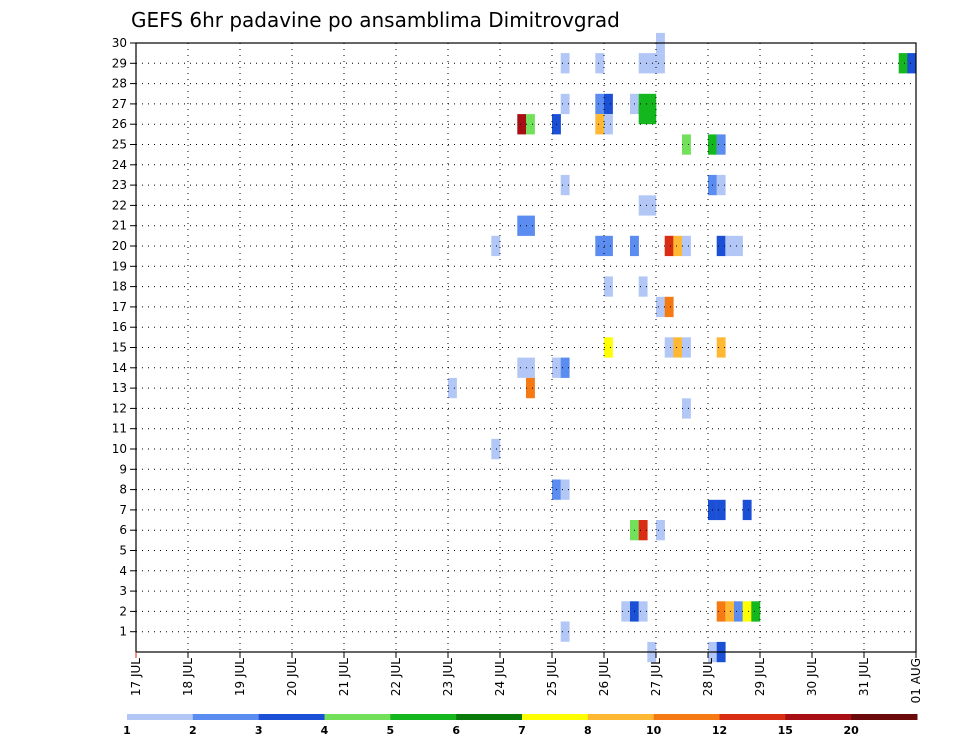 The width and height of the screenshot is (960, 742). Describe the element at coordinates (136, 677) in the screenshot. I see `x-tick-label-0: 17 JUL` at that location.